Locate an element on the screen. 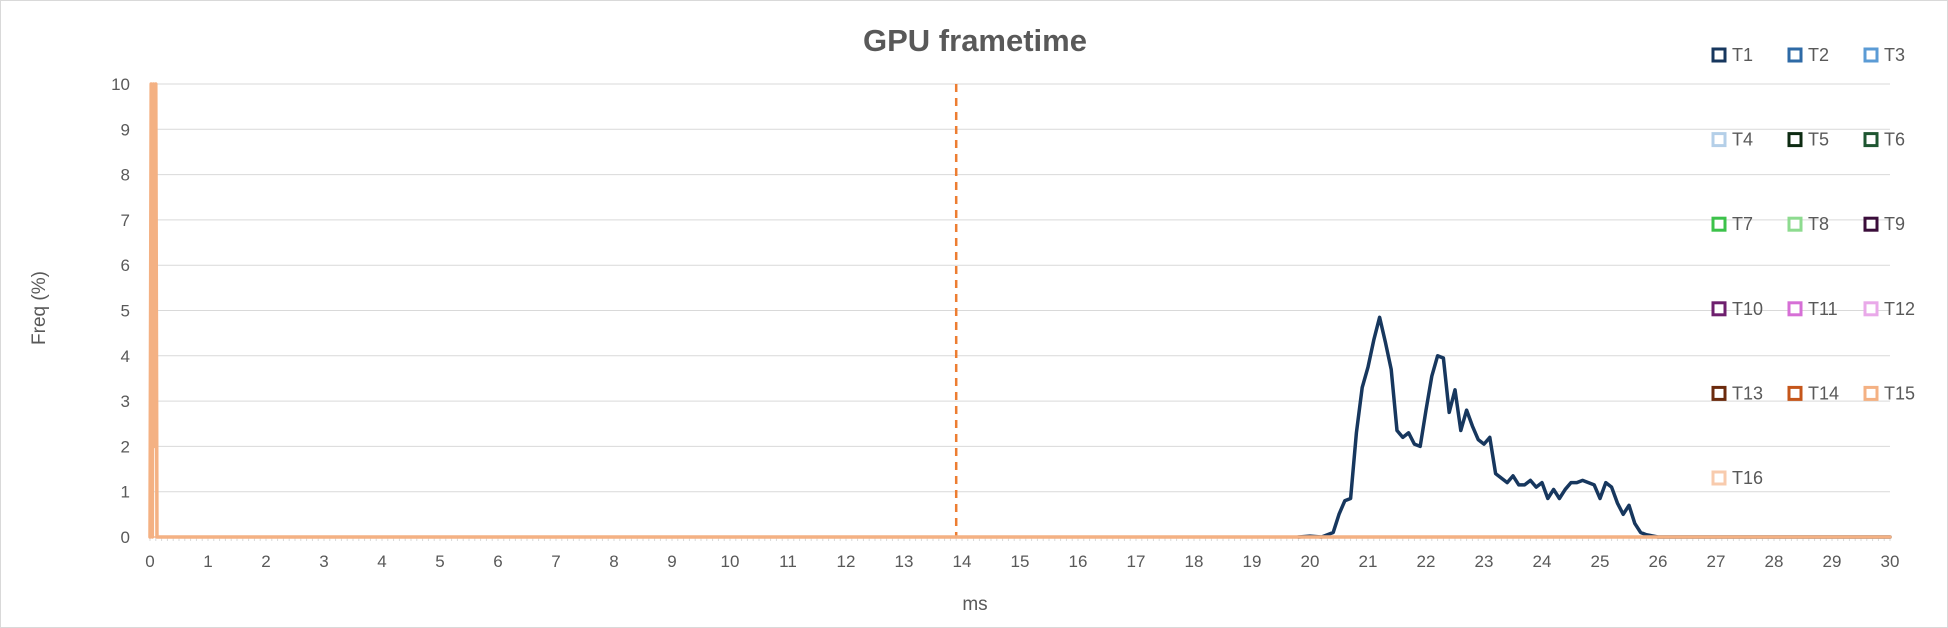 The width and height of the screenshot is (1948, 628). legend-label: T8 is located at coordinates (1818, 224).